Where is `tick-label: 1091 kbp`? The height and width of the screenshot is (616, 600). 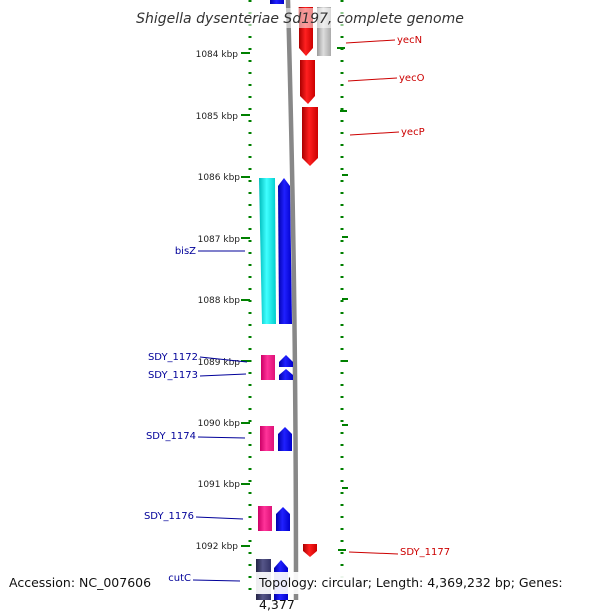 tick-label: 1091 kbp is located at coordinates (219, 485).